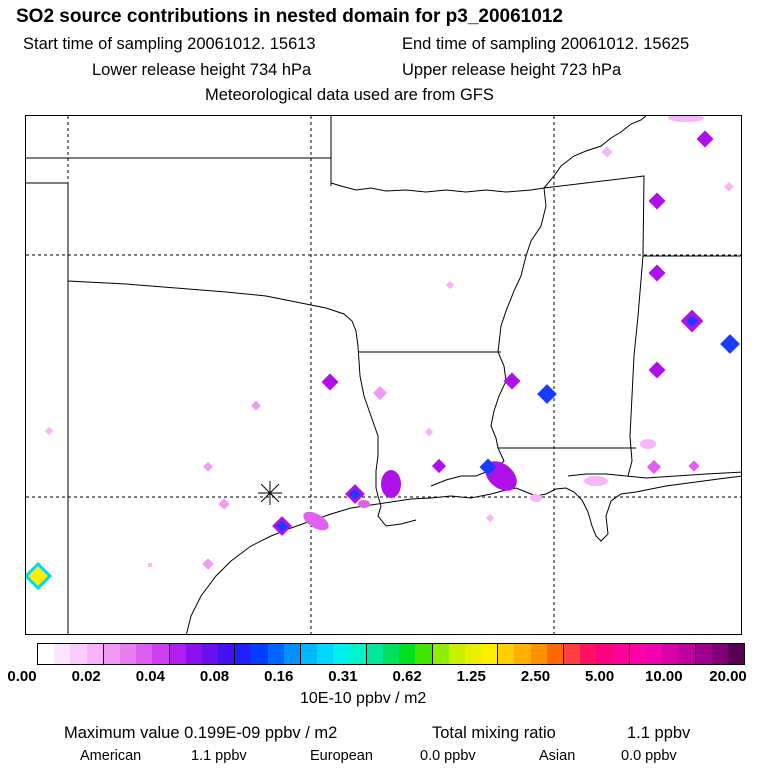 The width and height of the screenshot is (768, 768). Describe the element at coordinates (649, 756) in the screenshot. I see `asian-value: 0.0 ppbv` at that location.